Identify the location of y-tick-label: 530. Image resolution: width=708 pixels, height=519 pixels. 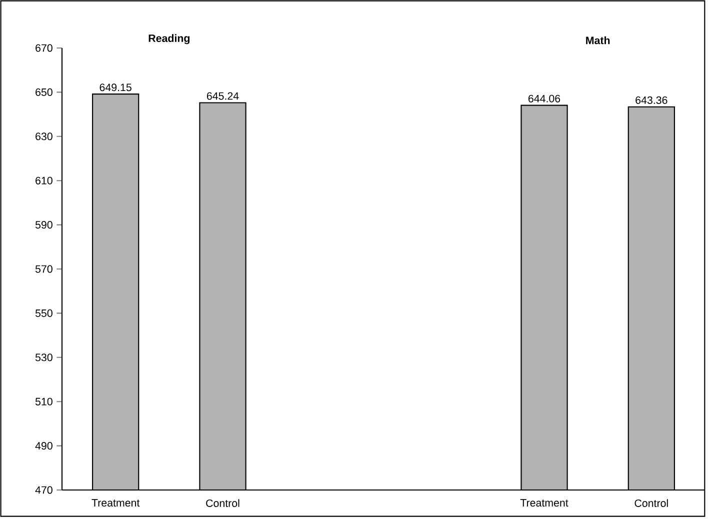
(43, 358).